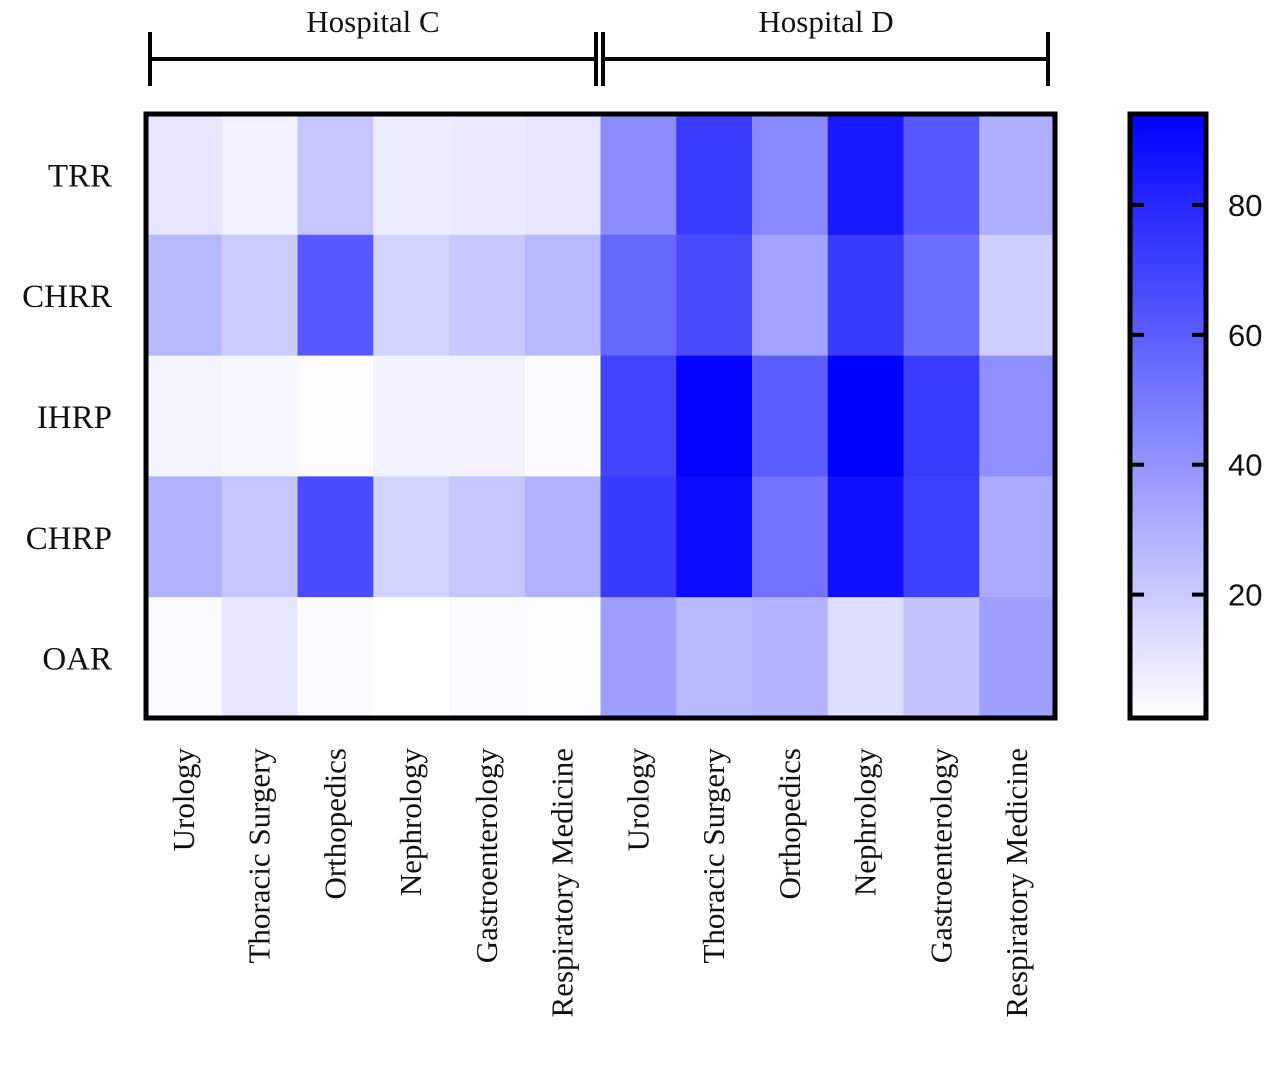  I want to click on row-label: OAR, so click(77, 660).